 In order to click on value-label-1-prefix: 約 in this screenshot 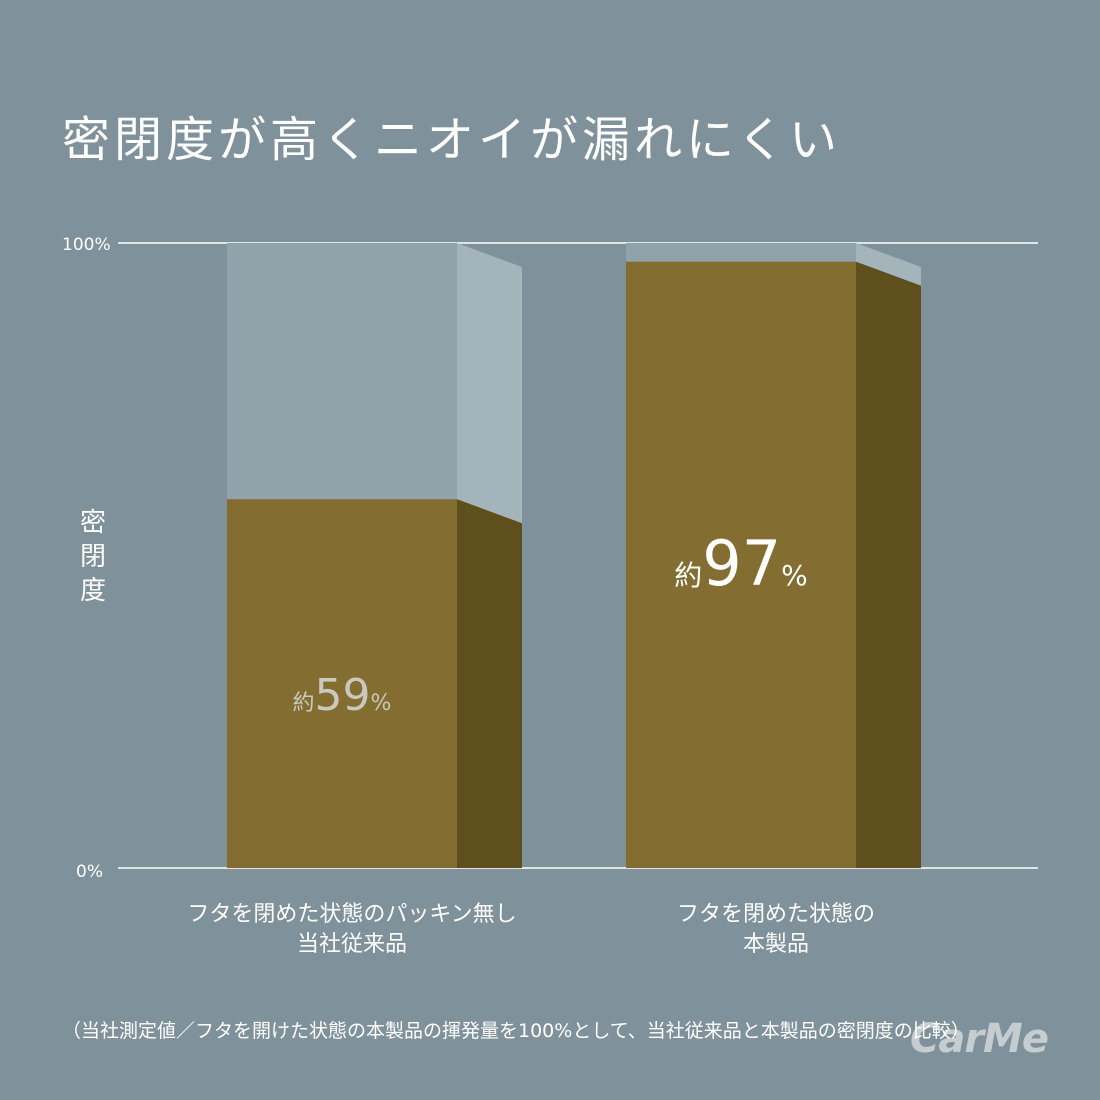, I will do `click(304, 703)`.